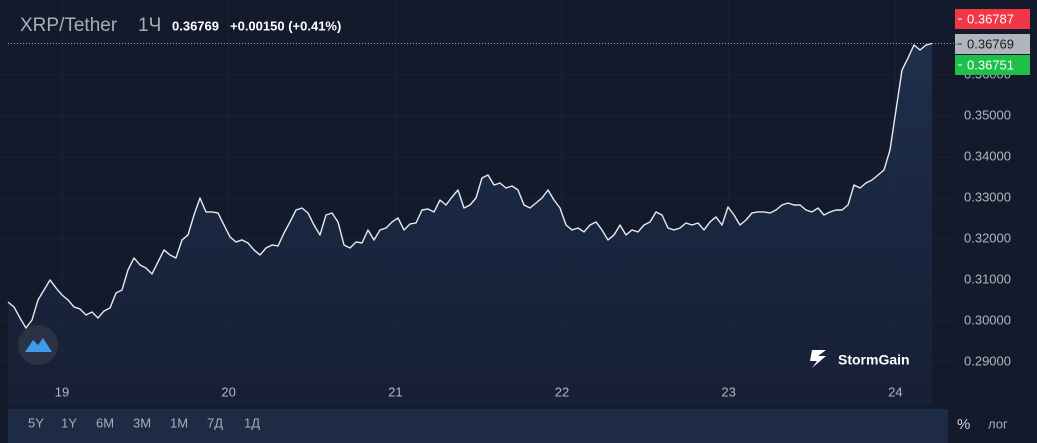  Describe the element at coordinates (987, 155) in the screenshot. I see `y-tick-label: 0.34000` at that location.